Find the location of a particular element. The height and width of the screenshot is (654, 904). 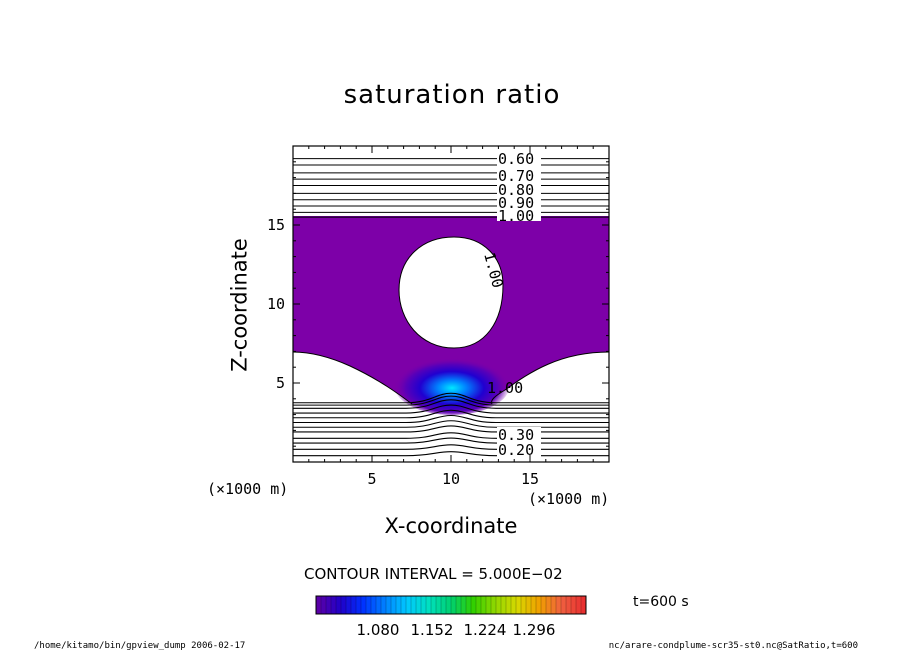

x-axis-label: X-coordinate is located at coordinates (451, 526).